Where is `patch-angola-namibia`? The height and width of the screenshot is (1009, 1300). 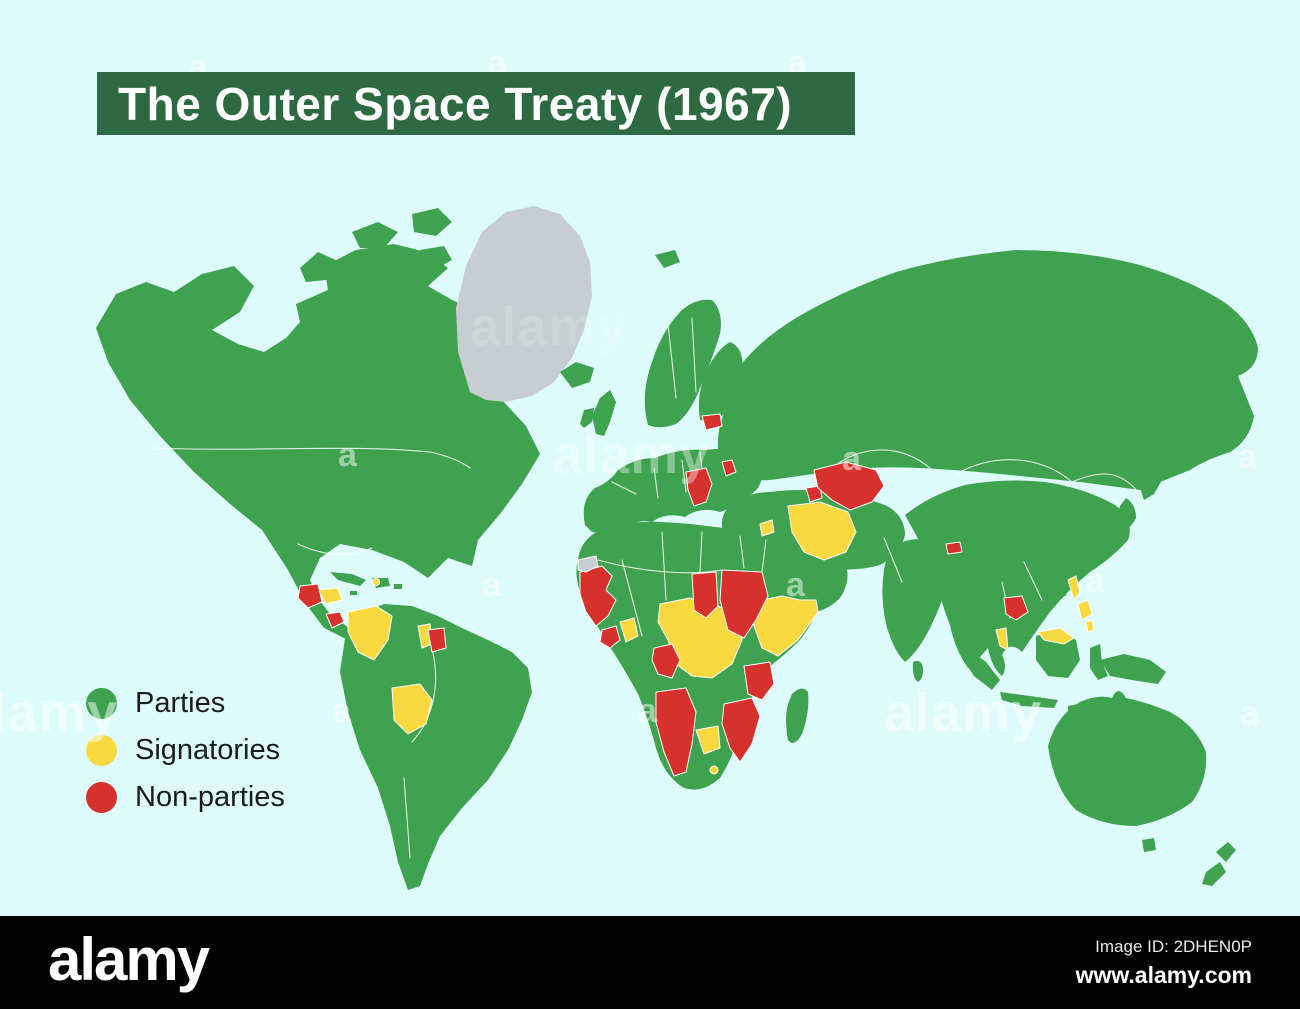 patch-angola-namibia is located at coordinates (676, 732).